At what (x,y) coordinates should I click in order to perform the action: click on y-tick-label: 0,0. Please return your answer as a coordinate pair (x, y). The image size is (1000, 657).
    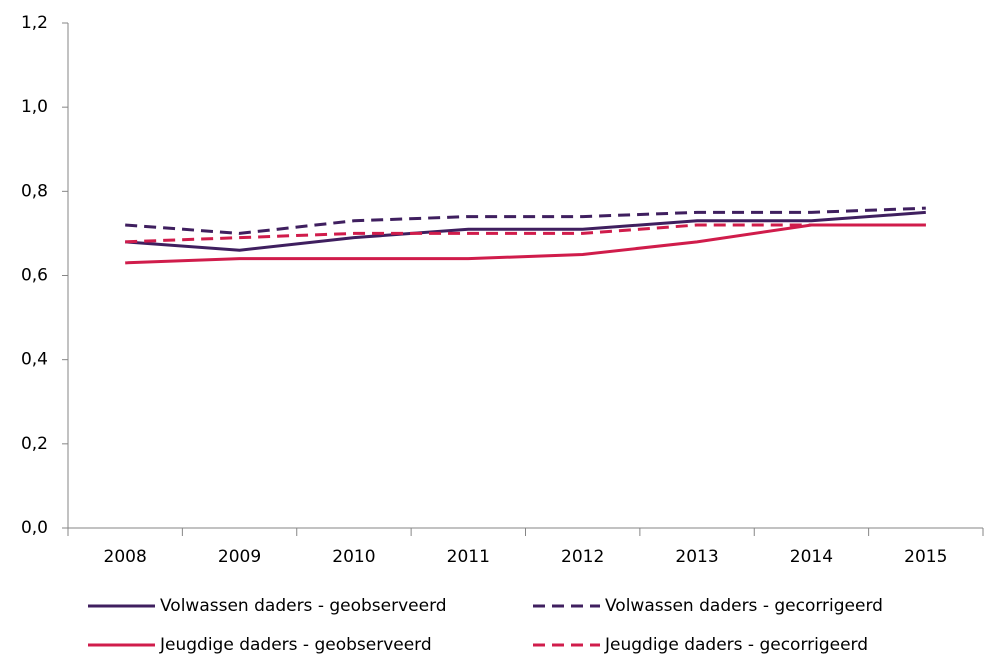
    Looking at the image, I should click on (34, 528).